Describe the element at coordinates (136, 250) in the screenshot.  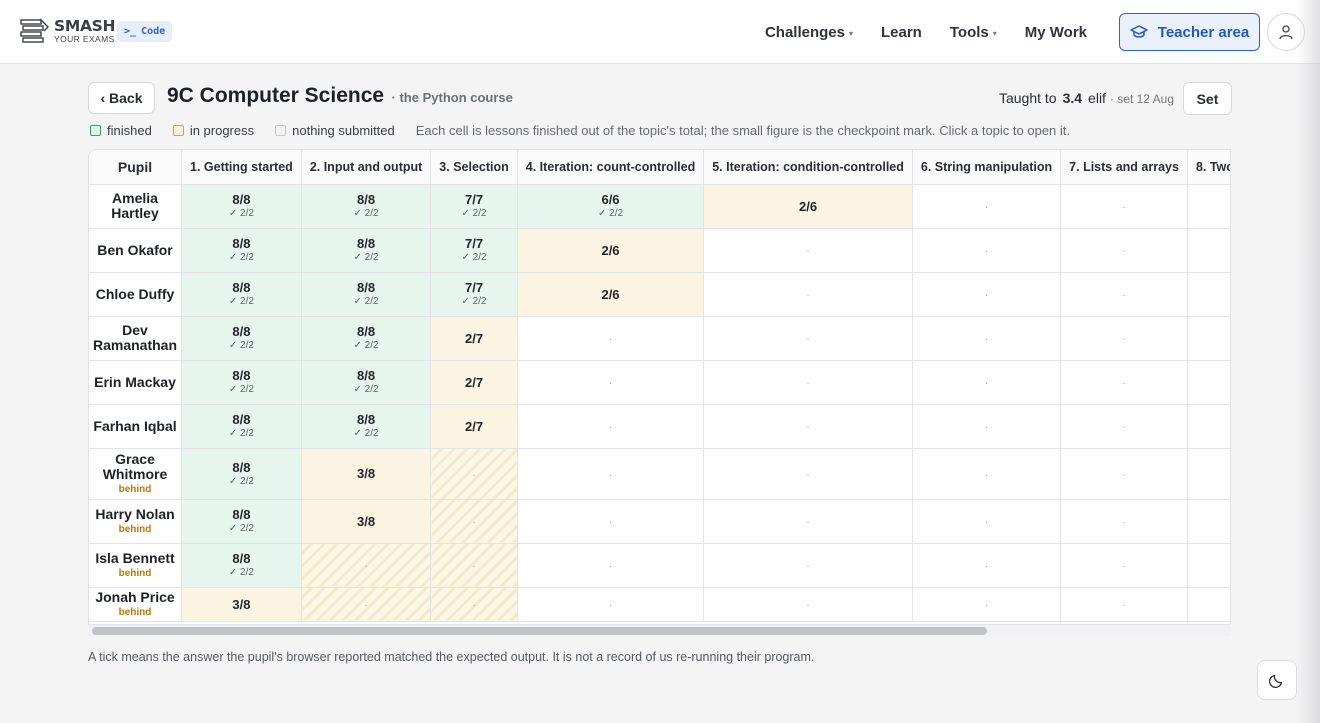
I see `pupil-name-cell: Ben Okafor` at that location.